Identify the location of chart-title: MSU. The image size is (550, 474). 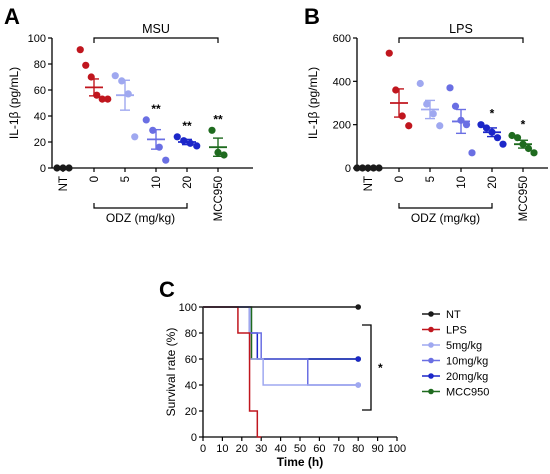
(156, 29).